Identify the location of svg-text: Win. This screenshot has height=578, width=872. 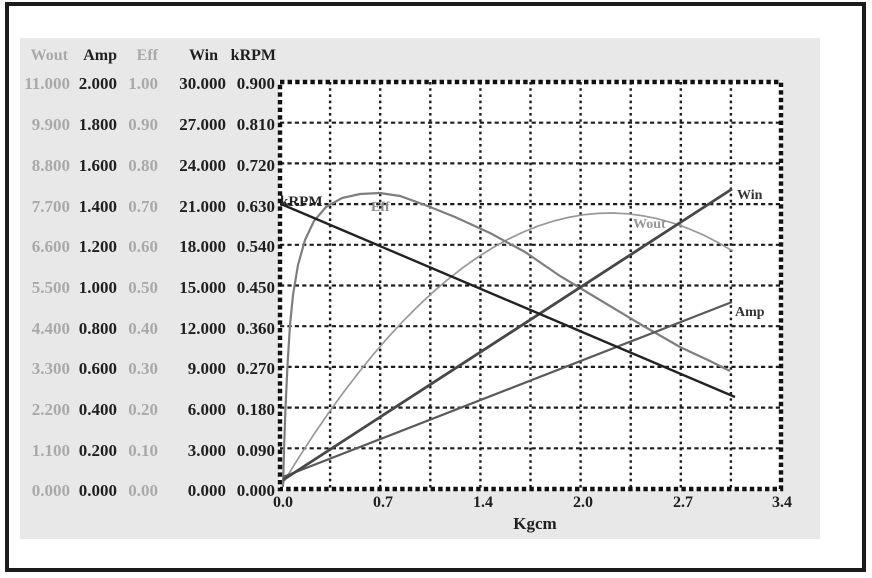
(750, 195).